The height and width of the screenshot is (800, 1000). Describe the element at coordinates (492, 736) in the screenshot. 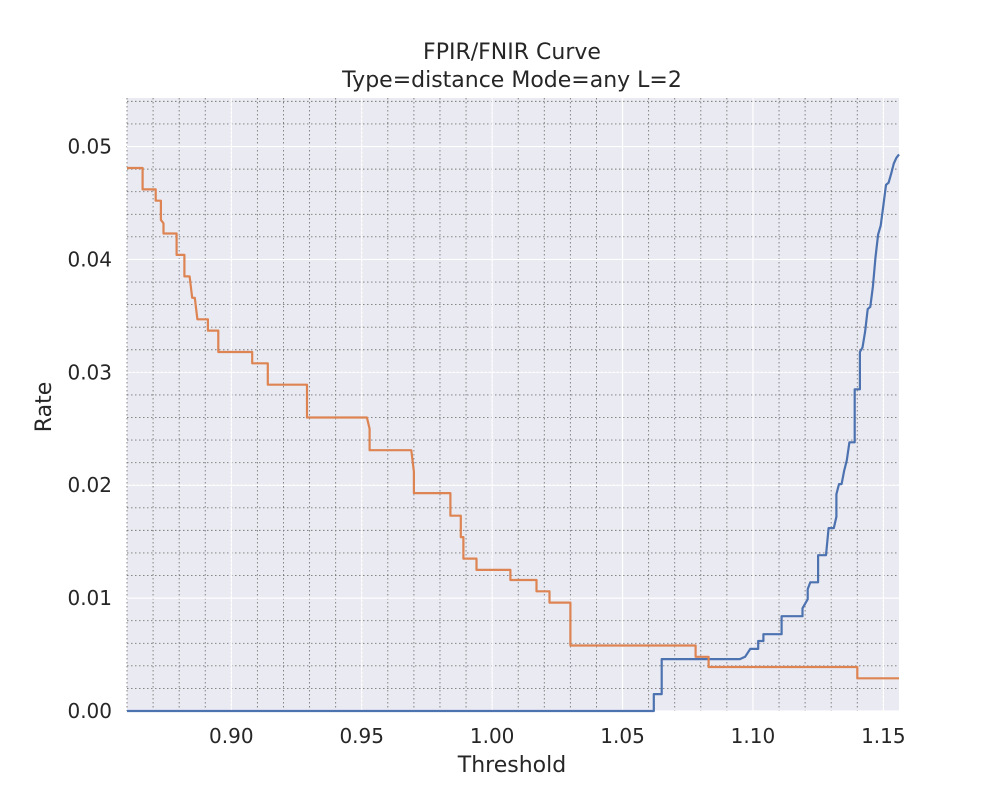

I see `x-tick-label: 1.00` at that location.